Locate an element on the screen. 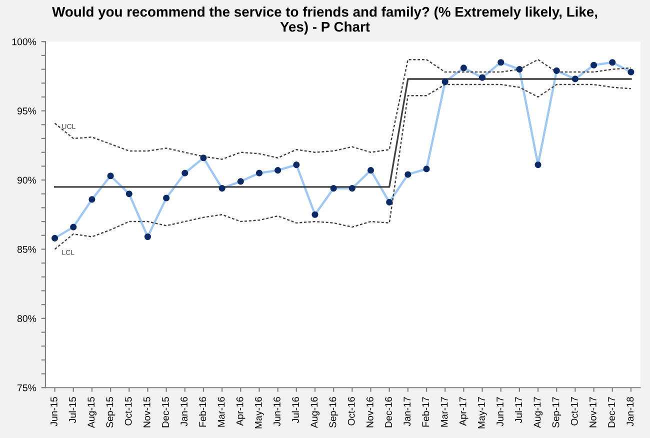  x-tick-label: Apr-17 is located at coordinates (464, 411).